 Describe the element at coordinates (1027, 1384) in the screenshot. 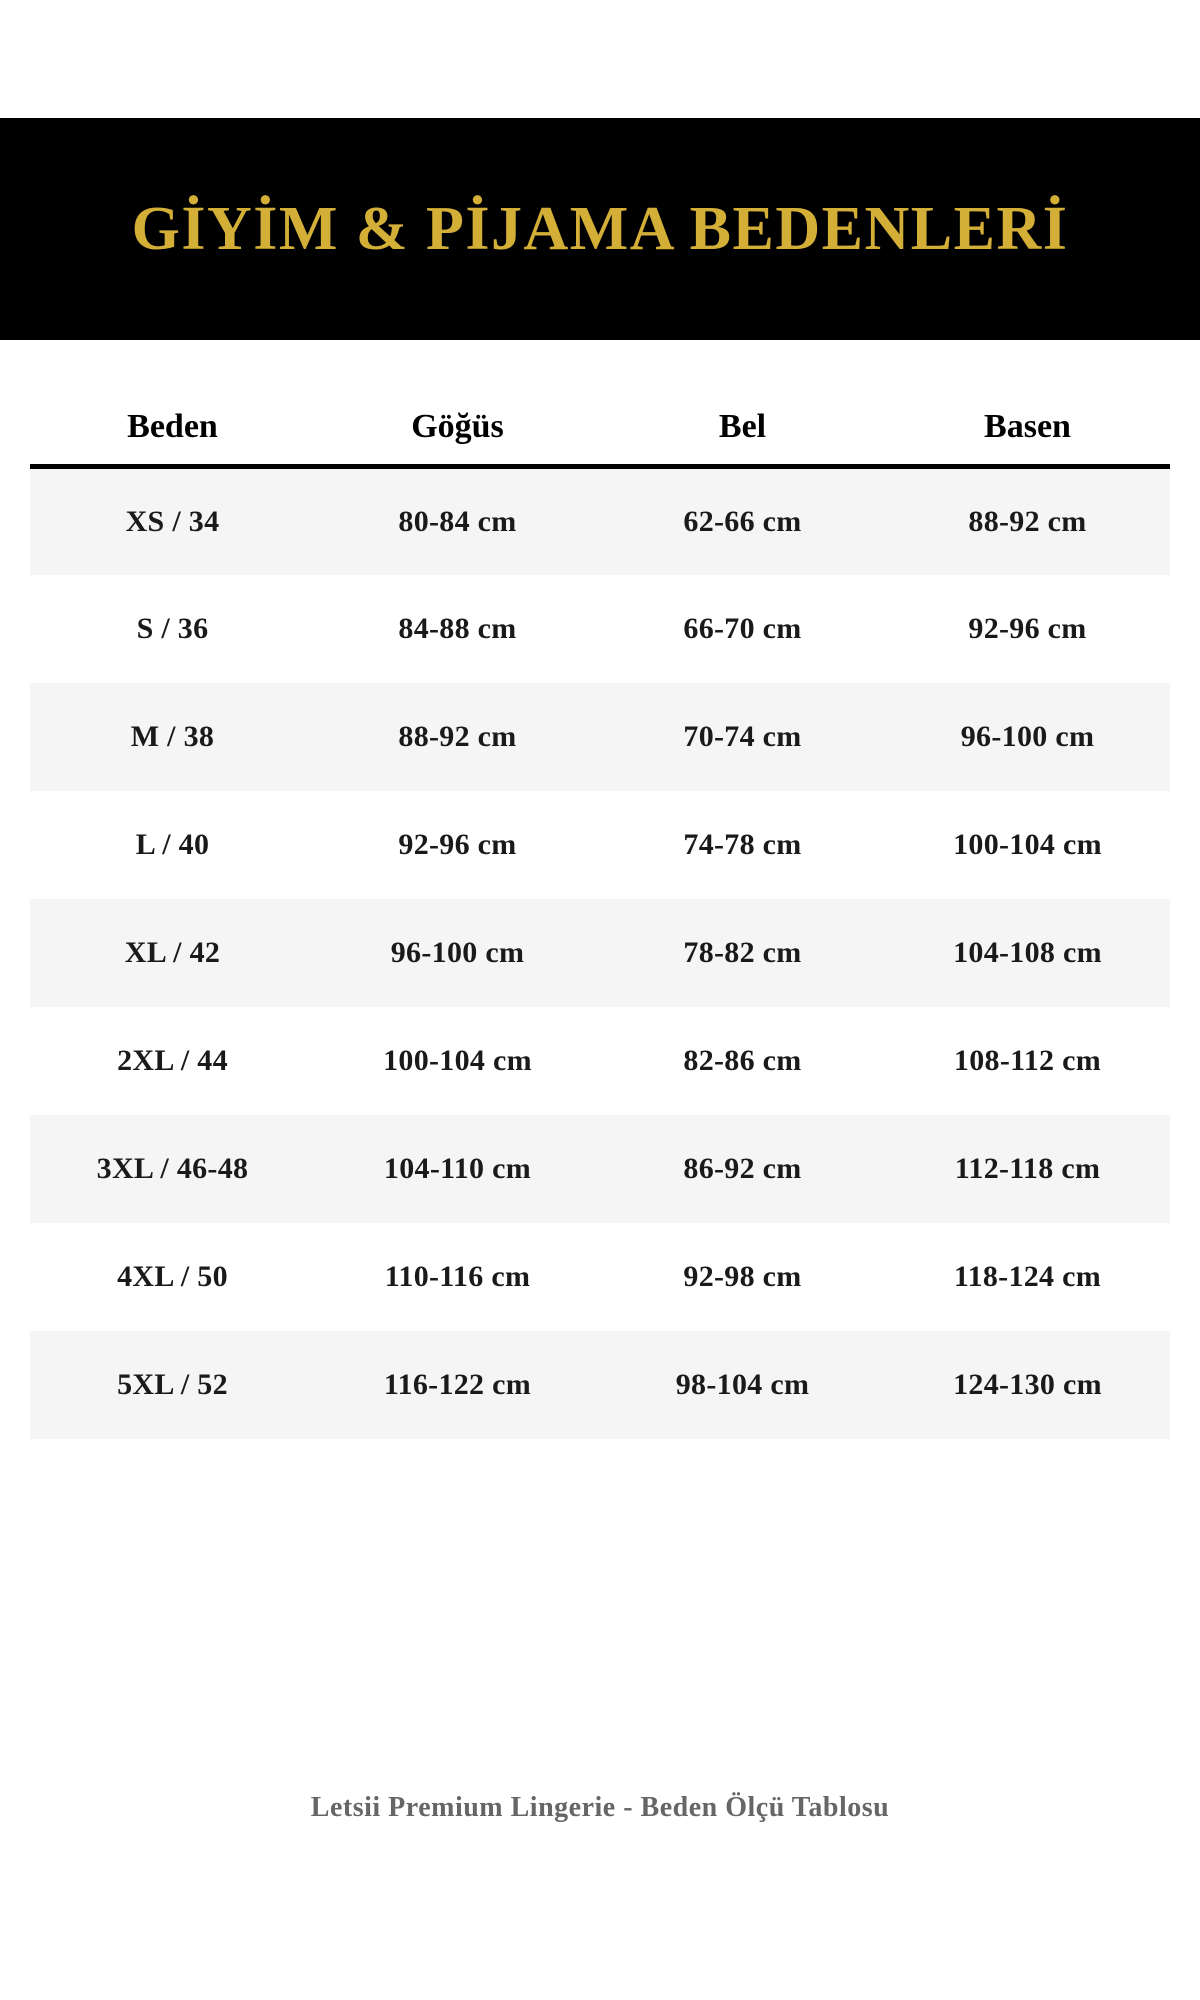

I see `cell-basen: 124-130 cm` at that location.